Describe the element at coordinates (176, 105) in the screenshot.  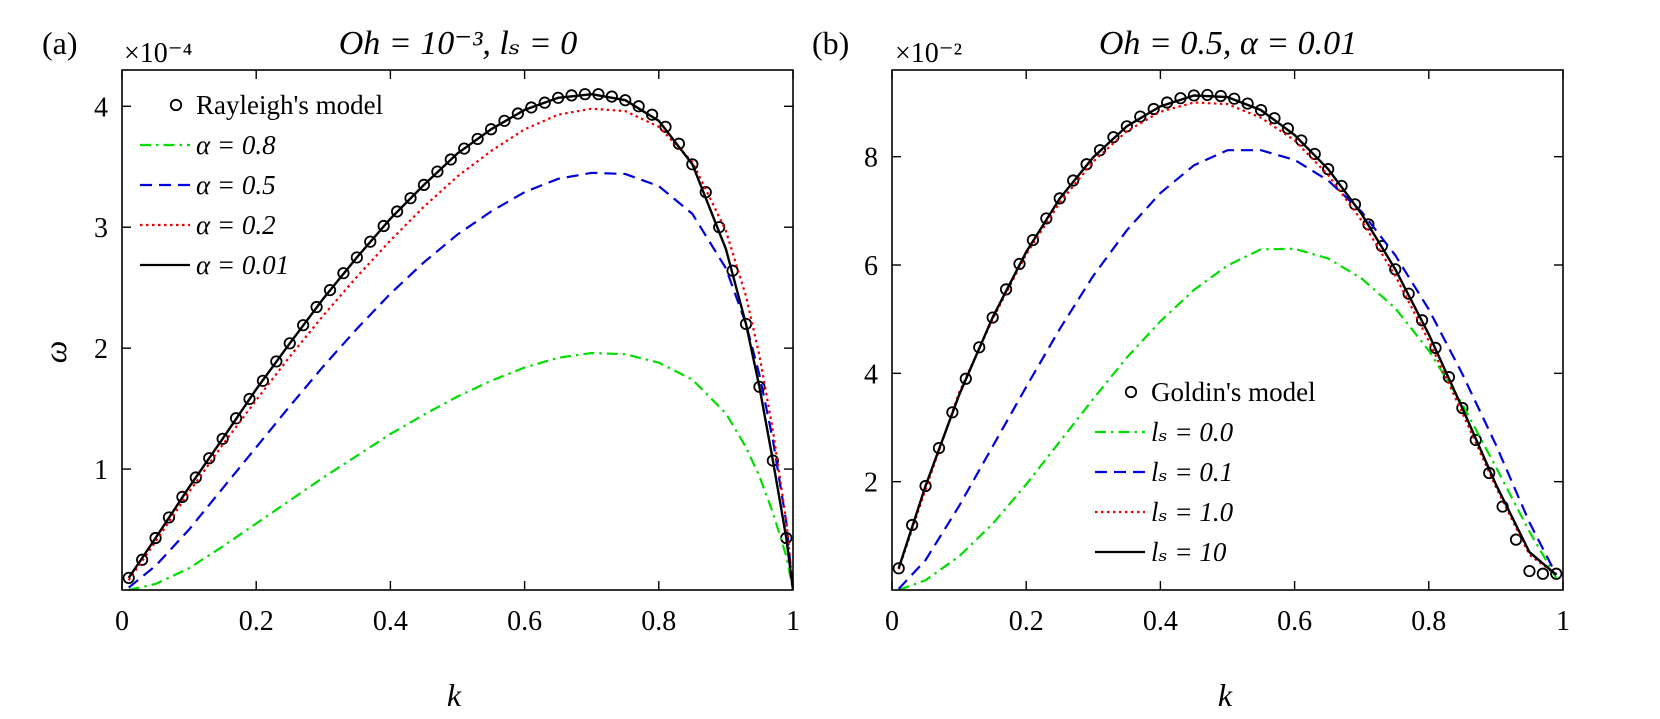
I see `legend-marker` at that location.